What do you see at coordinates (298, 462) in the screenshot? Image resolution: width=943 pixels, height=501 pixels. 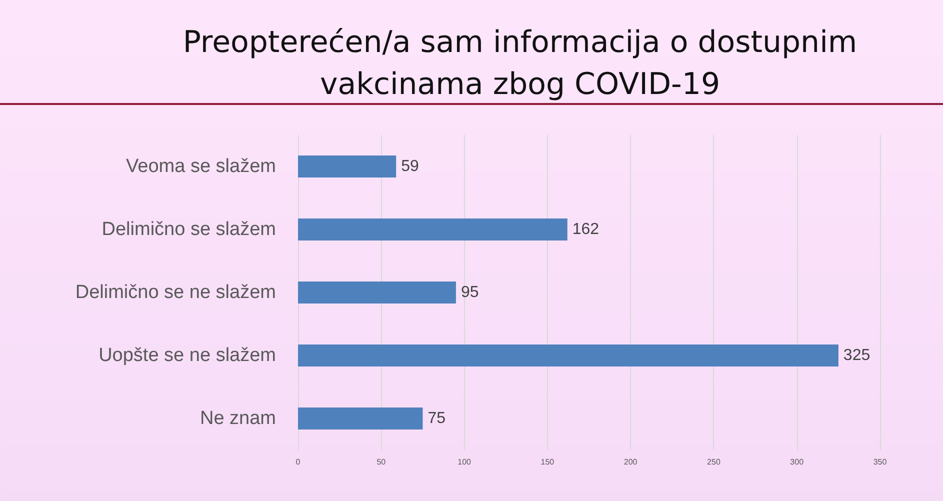 I see `x-tick-label: 0` at bounding box center [298, 462].